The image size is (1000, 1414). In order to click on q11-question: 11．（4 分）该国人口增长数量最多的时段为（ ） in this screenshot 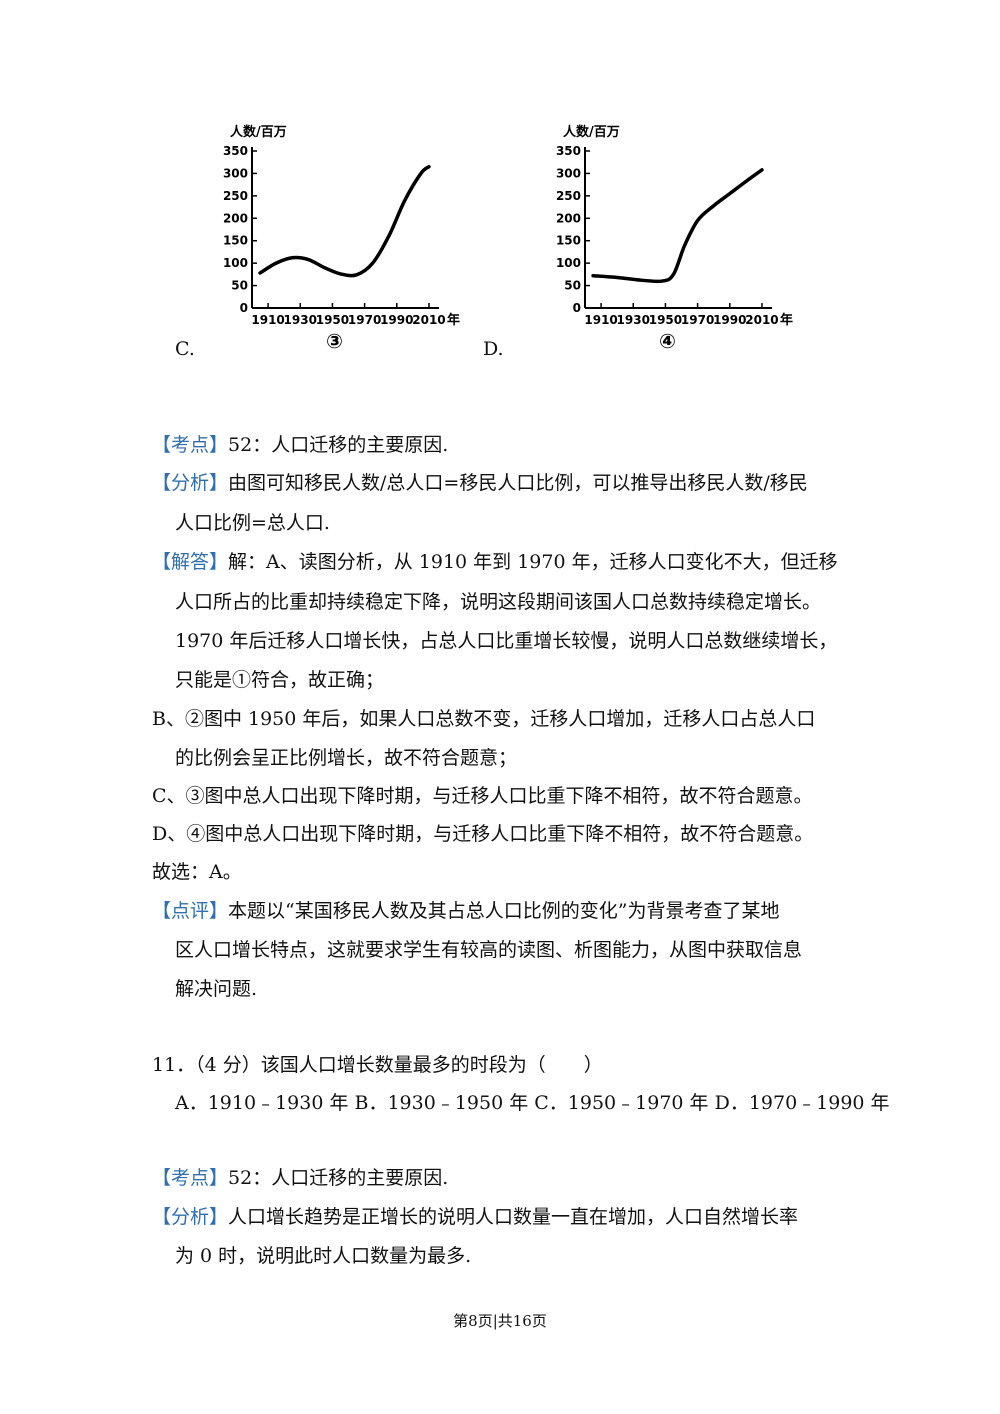, I will do `click(377, 1065)`.